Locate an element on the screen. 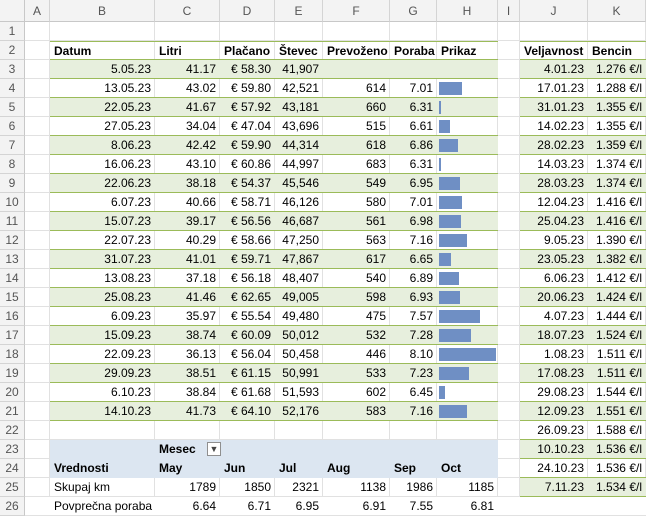 The width and height of the screenshot is (646, 516). fuel-table-cell: 602 is located at coordinates (356, 392).